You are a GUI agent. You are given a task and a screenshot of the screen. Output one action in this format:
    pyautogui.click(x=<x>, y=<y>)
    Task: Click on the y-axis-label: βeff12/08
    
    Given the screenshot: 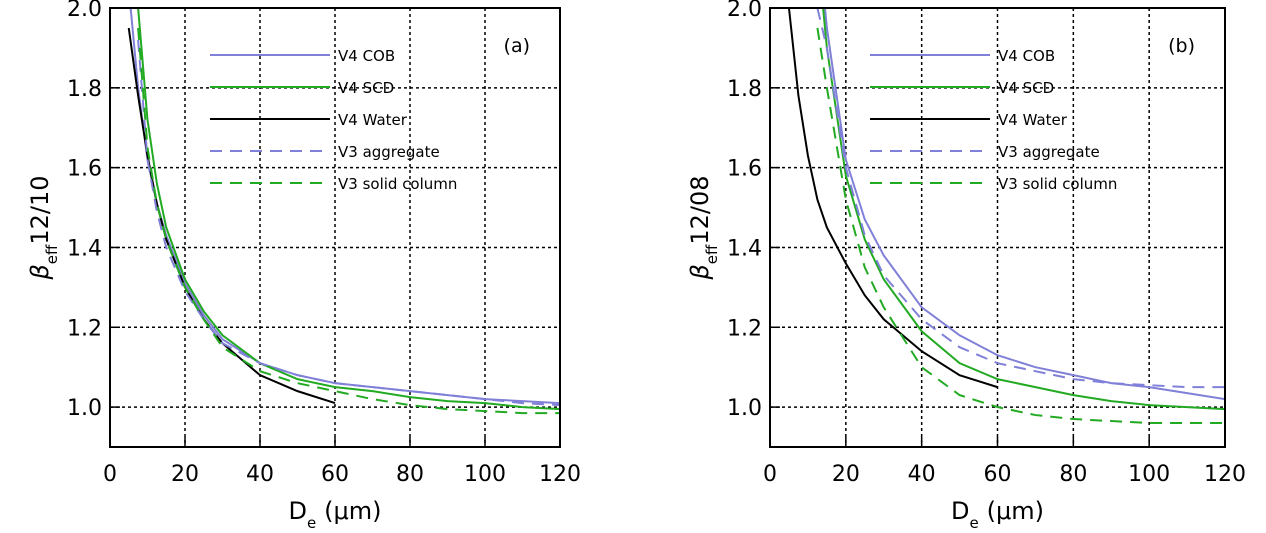 What is the action you would take?
    pyautogui.click(x=703, y=227)
    